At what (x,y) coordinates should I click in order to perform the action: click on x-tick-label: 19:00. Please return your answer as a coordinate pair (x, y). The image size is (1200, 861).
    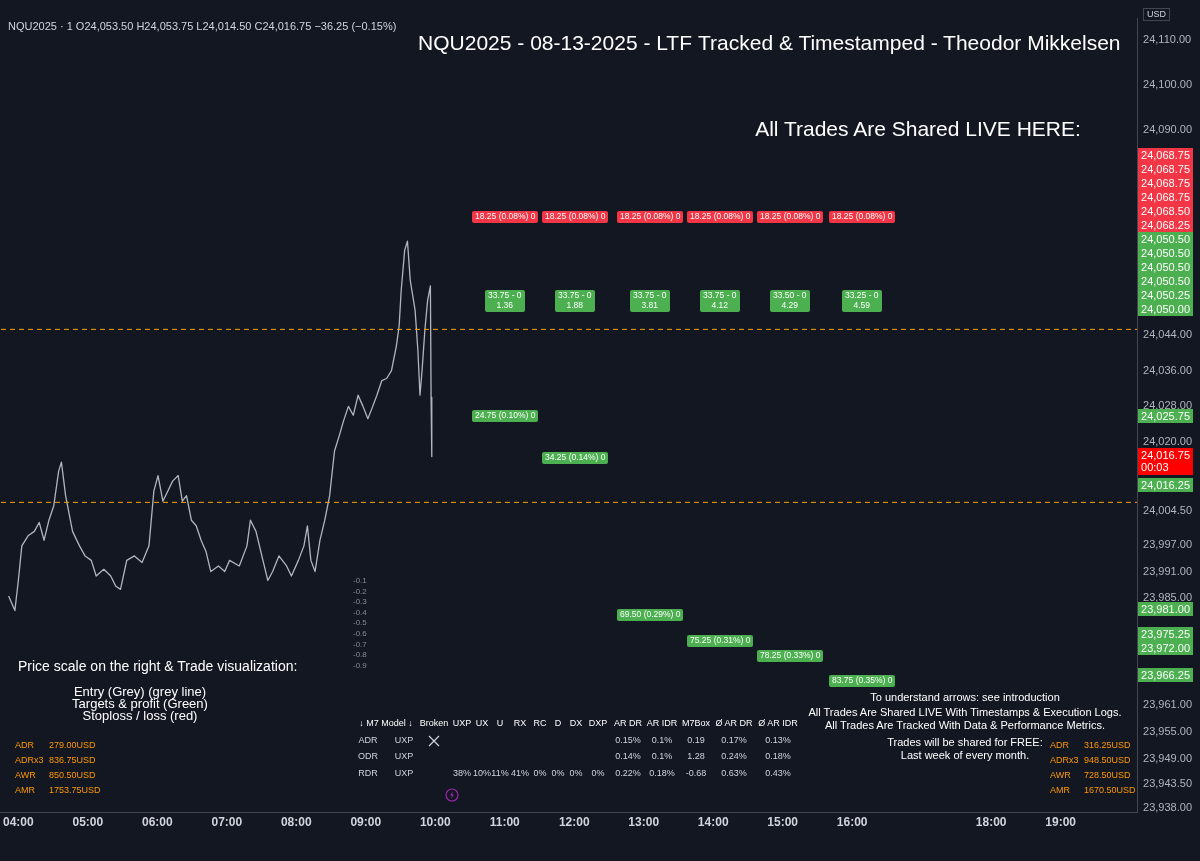
    Looking at the image, I should click on (1061, 822).